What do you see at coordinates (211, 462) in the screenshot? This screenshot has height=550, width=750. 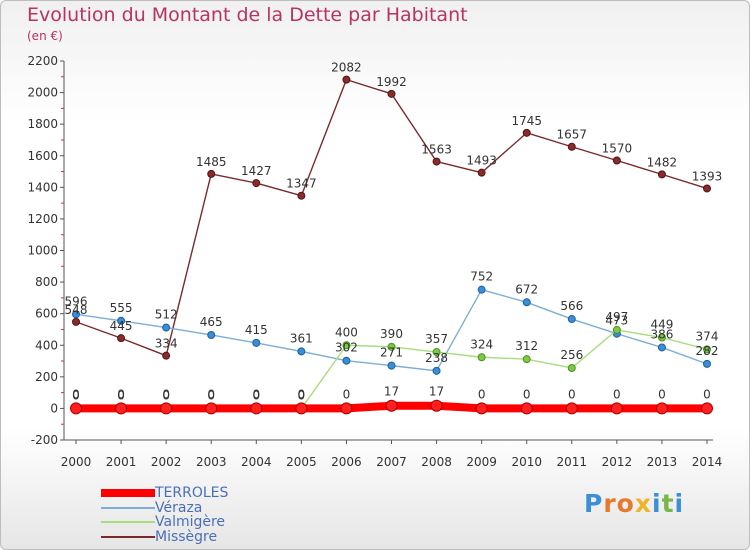 I see `x-tick-label: 2003` at bounding box center [211, 462].